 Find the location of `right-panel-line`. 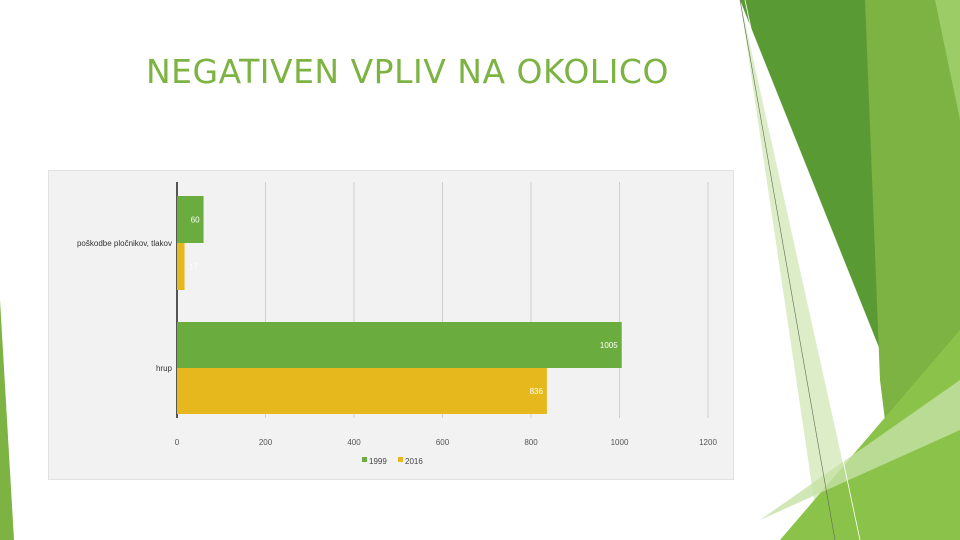

right-panel-line is located at coordinates (787, 270).